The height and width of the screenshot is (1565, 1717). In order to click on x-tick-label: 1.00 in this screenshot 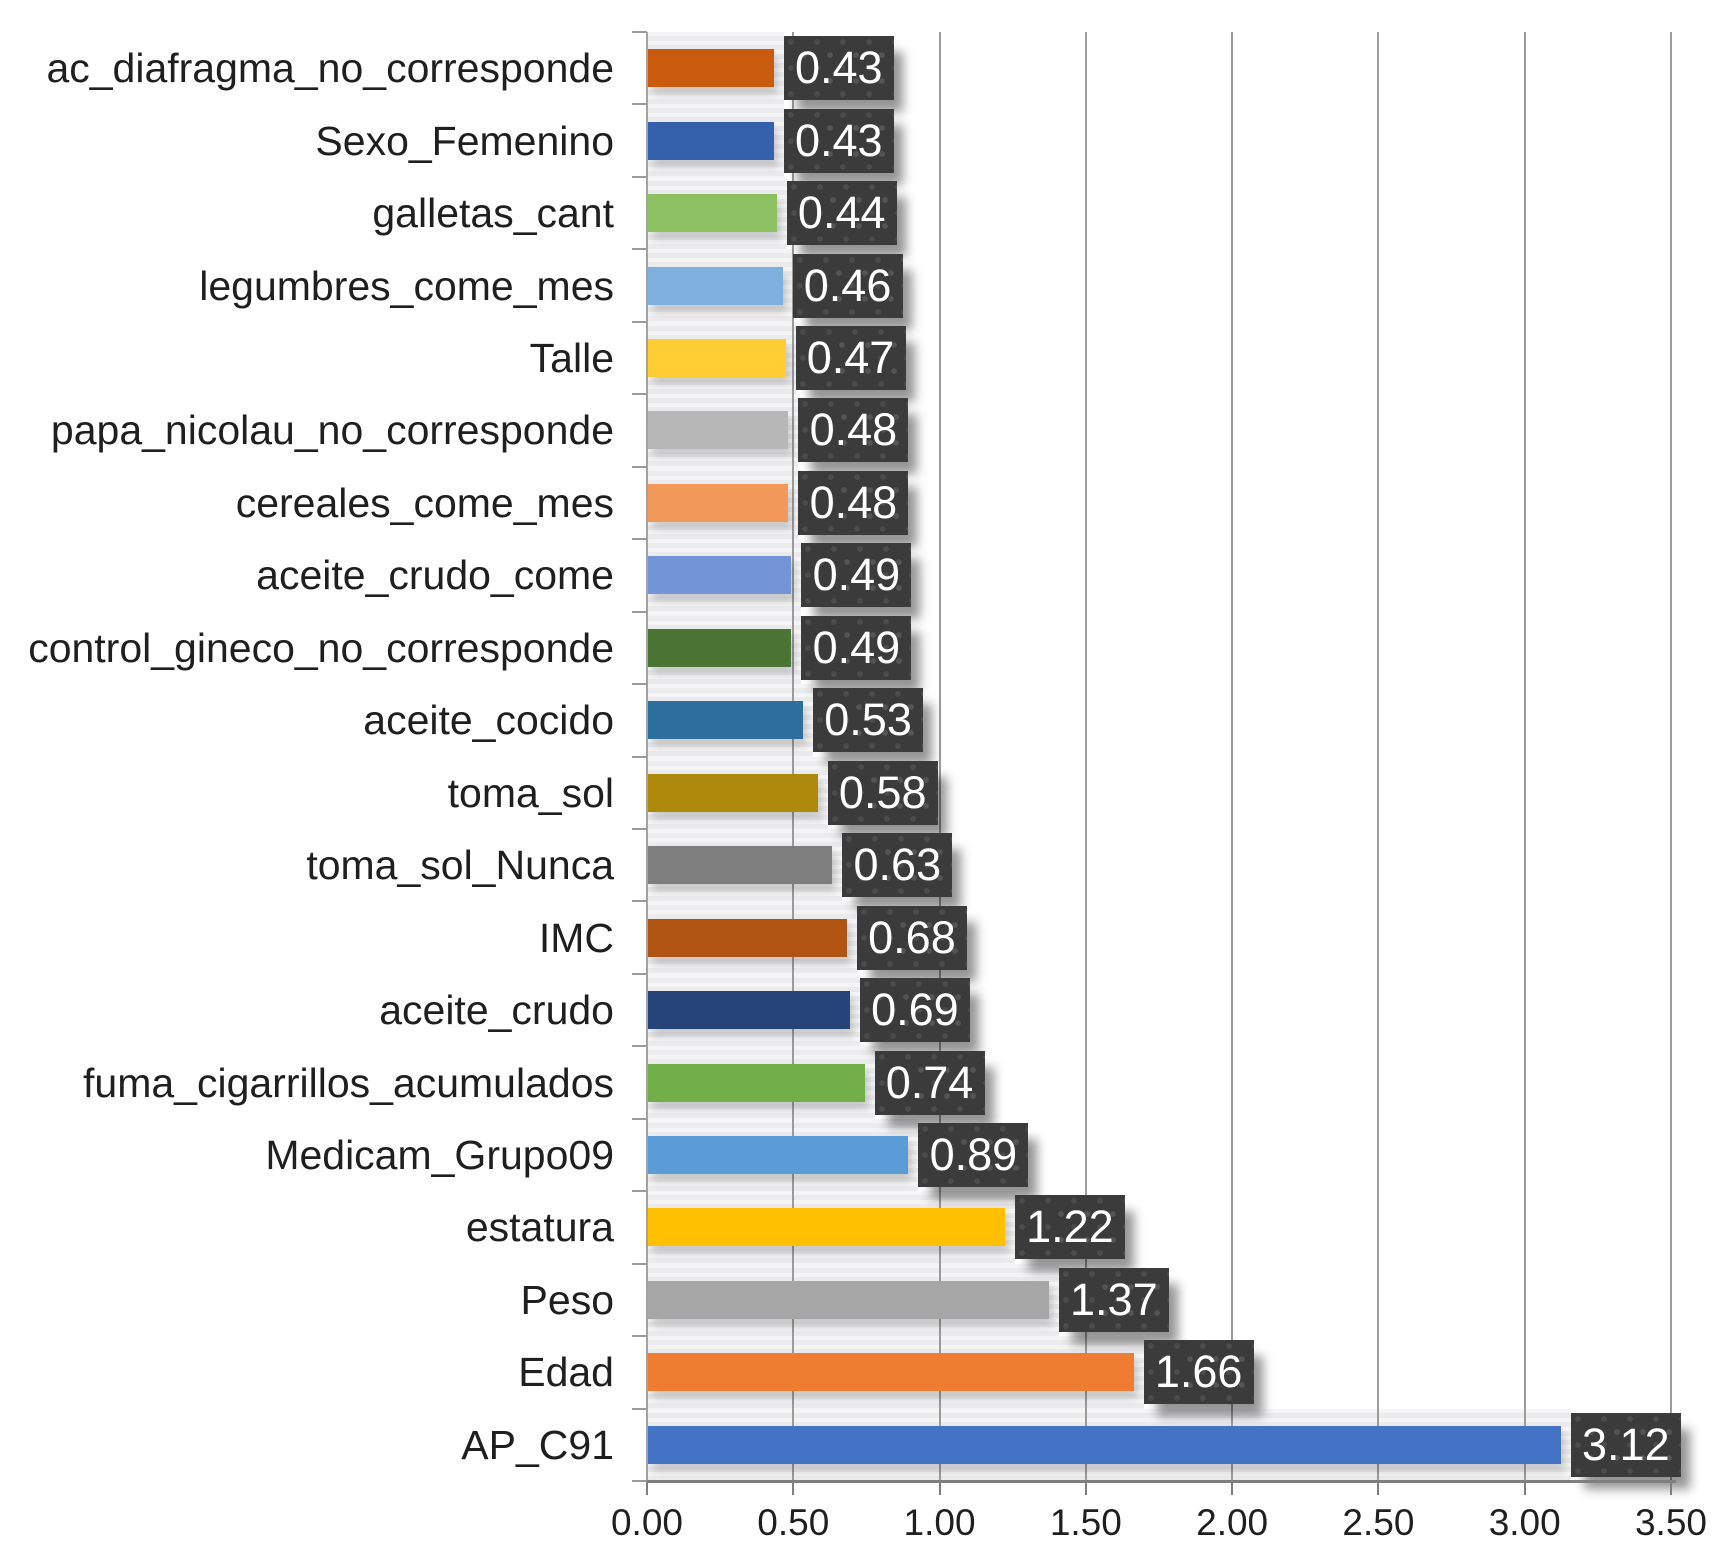, I will do `click(939, 1522)`.